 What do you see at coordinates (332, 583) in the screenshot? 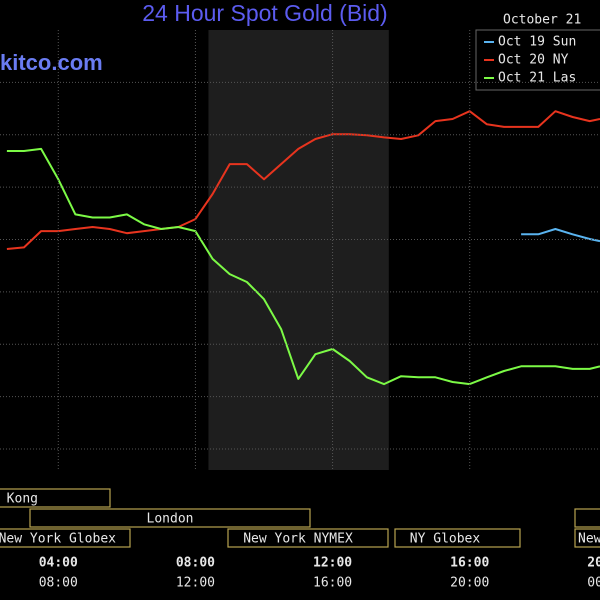
I see `x2-tick-label: 16:00` at bounding box center [332, 583].